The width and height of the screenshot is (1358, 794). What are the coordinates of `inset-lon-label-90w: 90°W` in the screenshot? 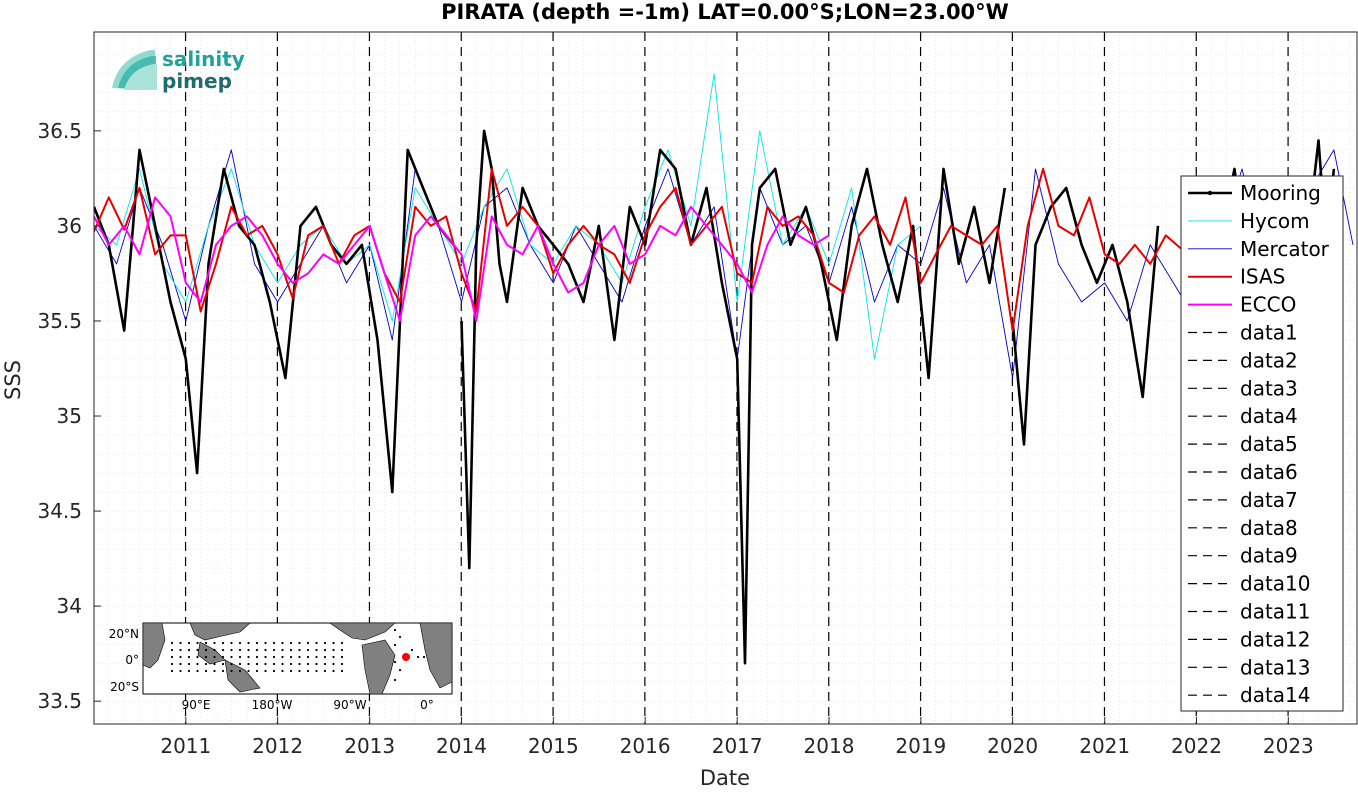 It's located at (349, 705).